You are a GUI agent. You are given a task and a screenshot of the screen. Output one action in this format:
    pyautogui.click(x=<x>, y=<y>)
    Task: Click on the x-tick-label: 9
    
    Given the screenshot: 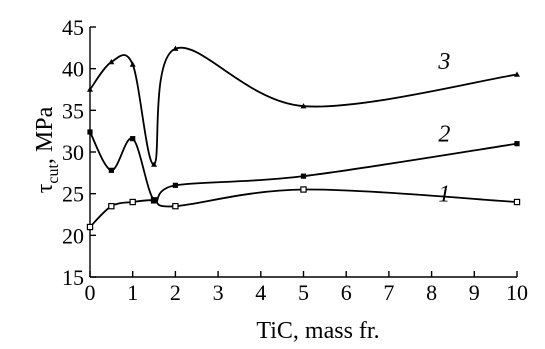 What is the action you would take?
    pyautogui.click(x=474, y=292)
    